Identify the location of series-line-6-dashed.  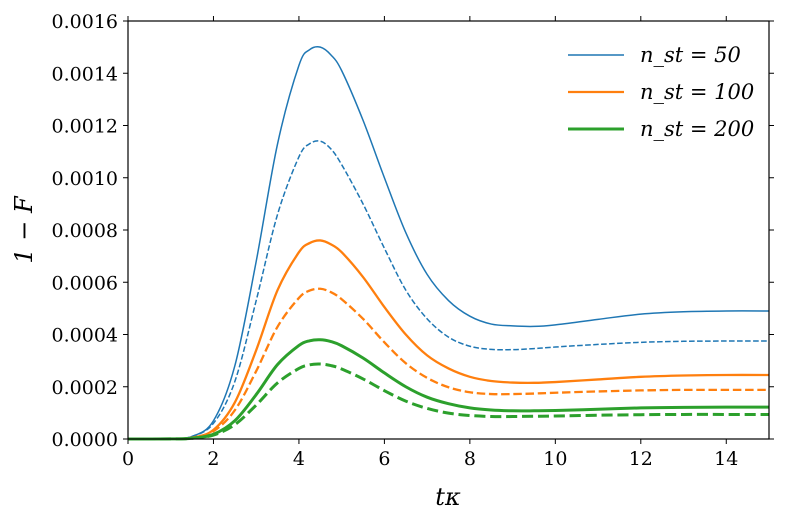
(448, 401).